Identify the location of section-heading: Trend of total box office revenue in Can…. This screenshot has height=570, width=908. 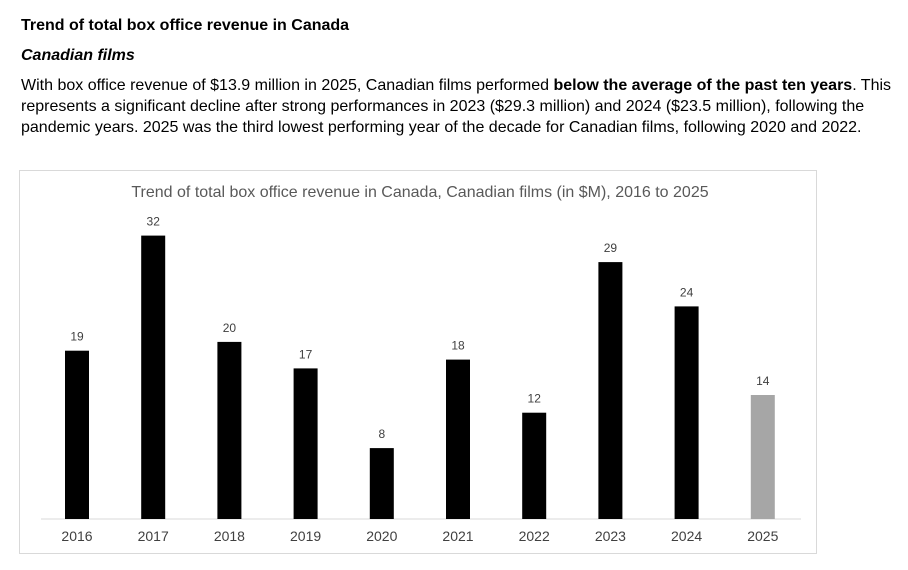
(185, 25).